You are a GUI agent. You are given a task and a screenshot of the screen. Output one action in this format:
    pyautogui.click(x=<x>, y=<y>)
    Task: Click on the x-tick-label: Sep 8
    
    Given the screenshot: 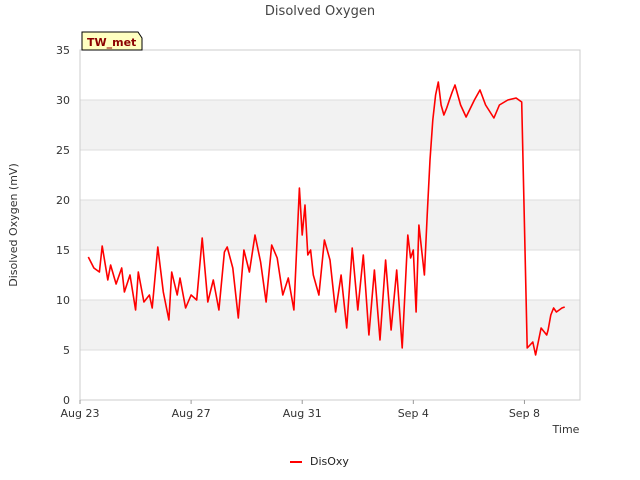 What is the action you would take?
    pyautogui.click(x=524, y=413)
    